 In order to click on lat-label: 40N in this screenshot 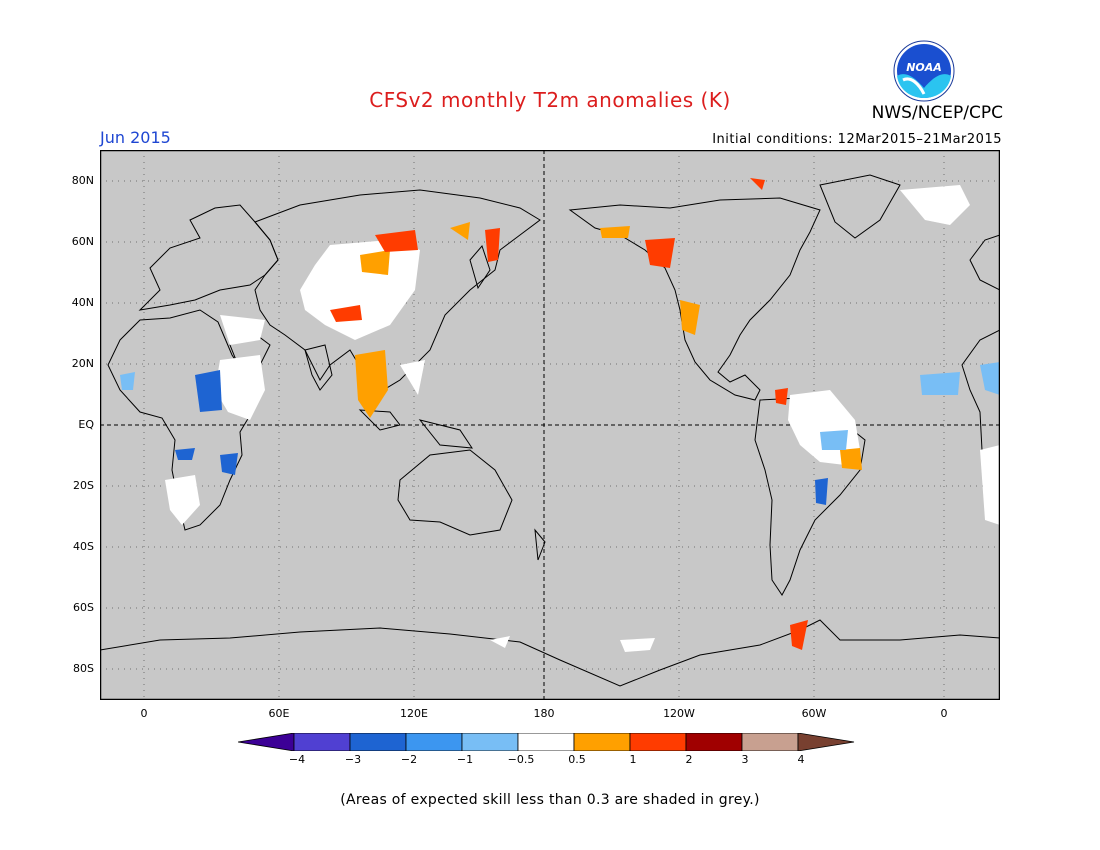, I will do `click(82, 302)`.